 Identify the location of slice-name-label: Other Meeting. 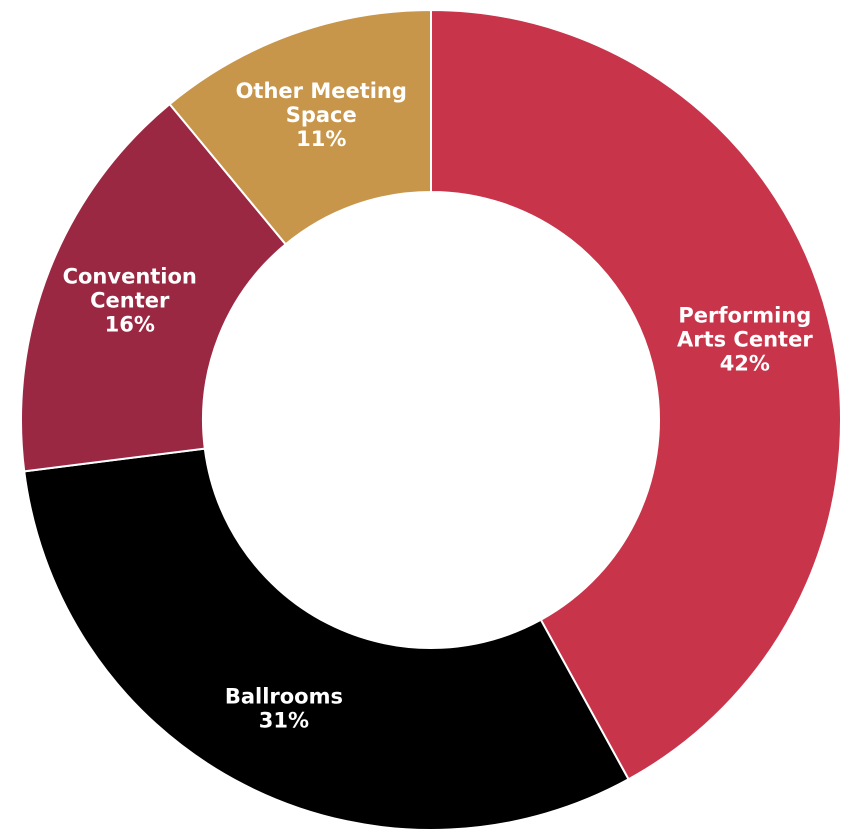
(321, 91).